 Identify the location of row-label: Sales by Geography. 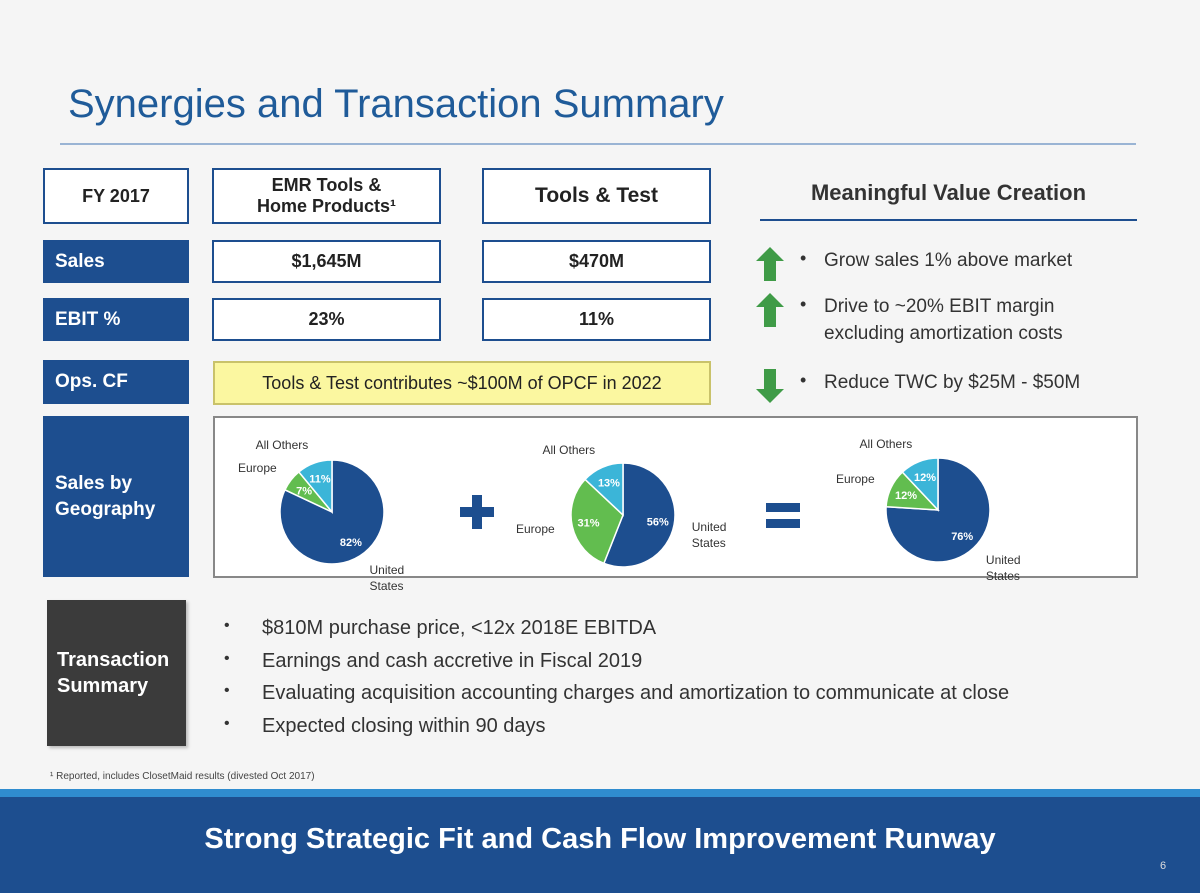
(116, 496).